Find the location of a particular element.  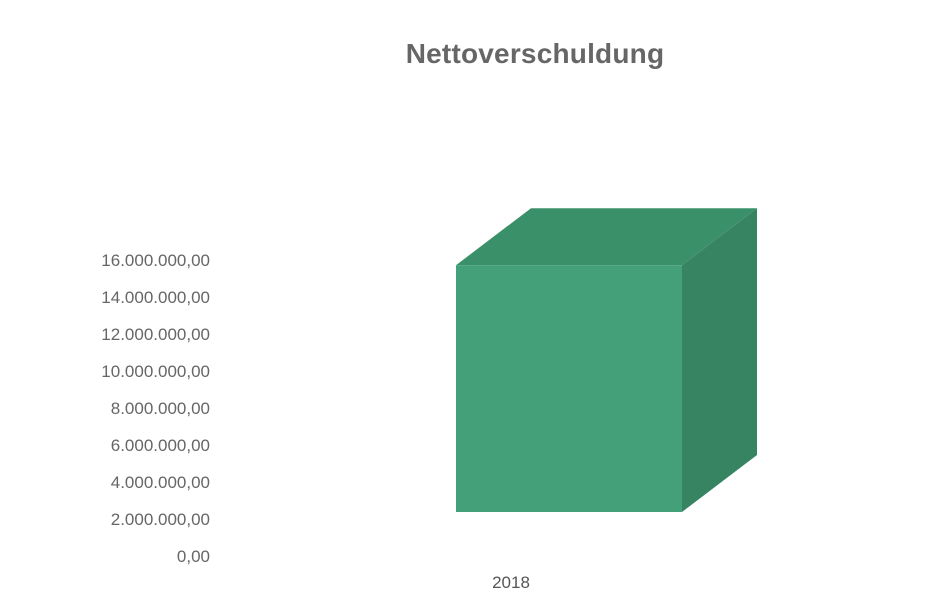

bar-front-face is located at coordinates (569, 388).